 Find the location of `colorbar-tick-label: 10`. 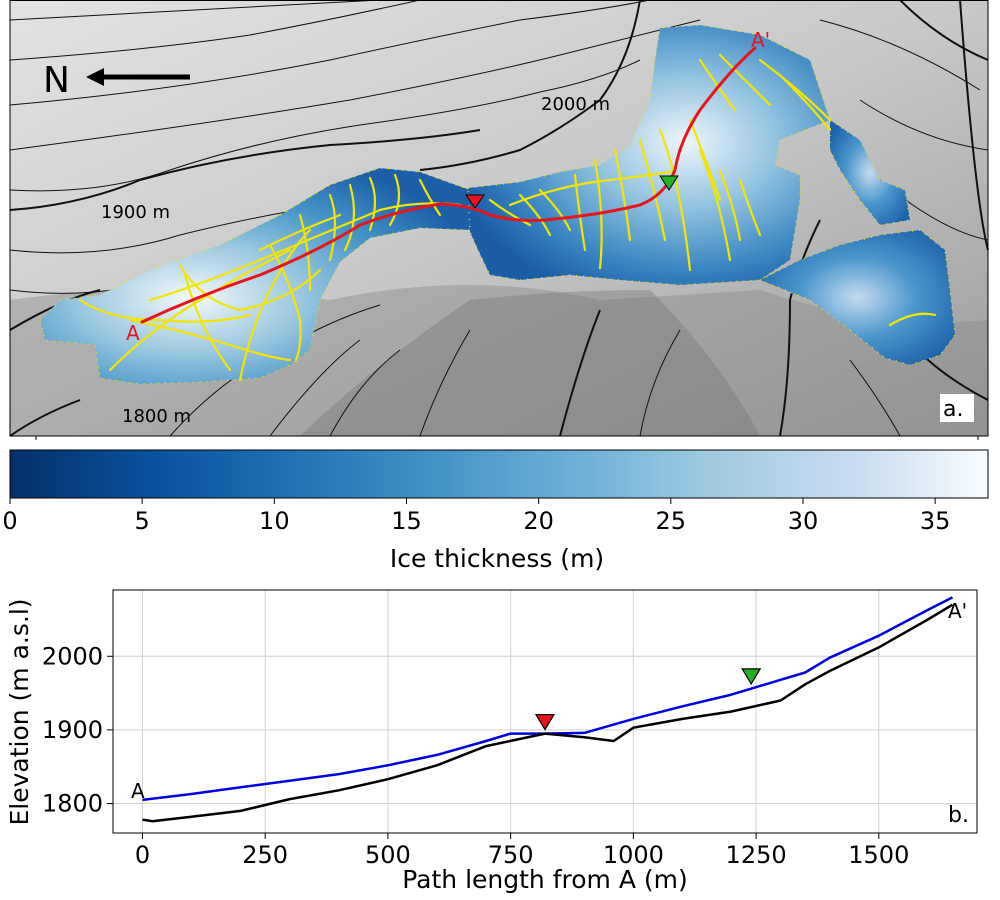

colorbar-tick-label: 10 is located at coordinates (274, 521).